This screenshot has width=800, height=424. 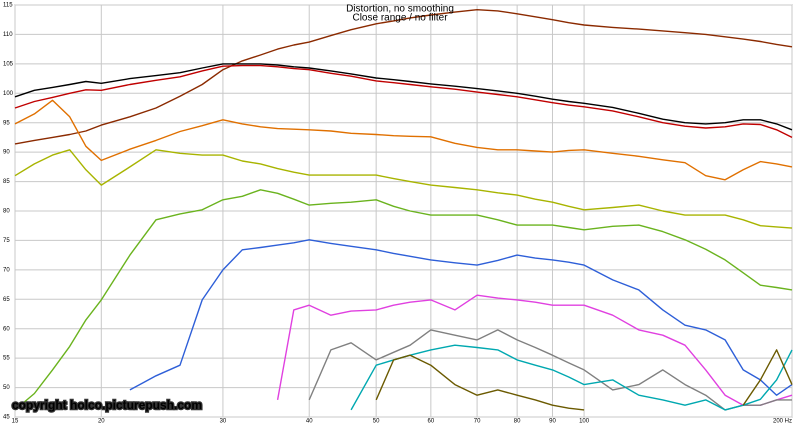 I want to click on x-tick-label: 70, so click(x=477, y=421).